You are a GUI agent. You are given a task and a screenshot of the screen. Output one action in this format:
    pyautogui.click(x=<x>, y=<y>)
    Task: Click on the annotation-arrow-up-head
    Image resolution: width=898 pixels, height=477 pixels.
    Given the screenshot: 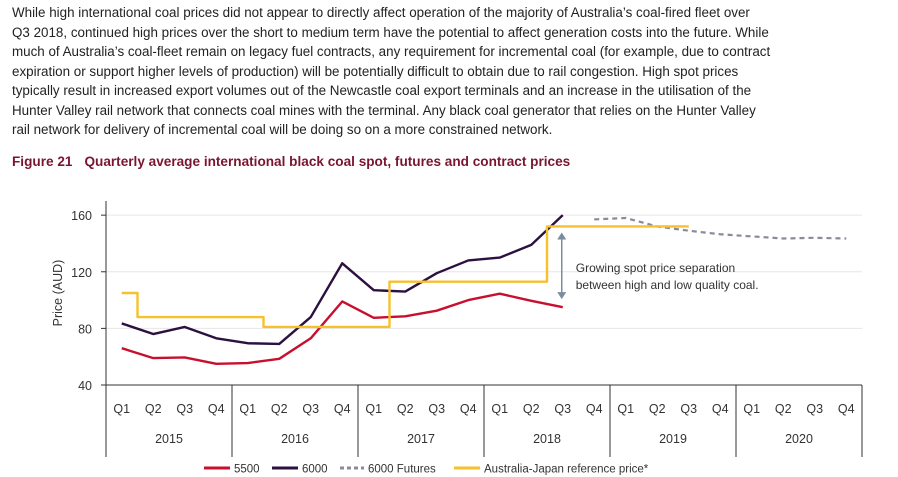 What is the action you would take?
    pyautogui.click(x=562, y=236)
    